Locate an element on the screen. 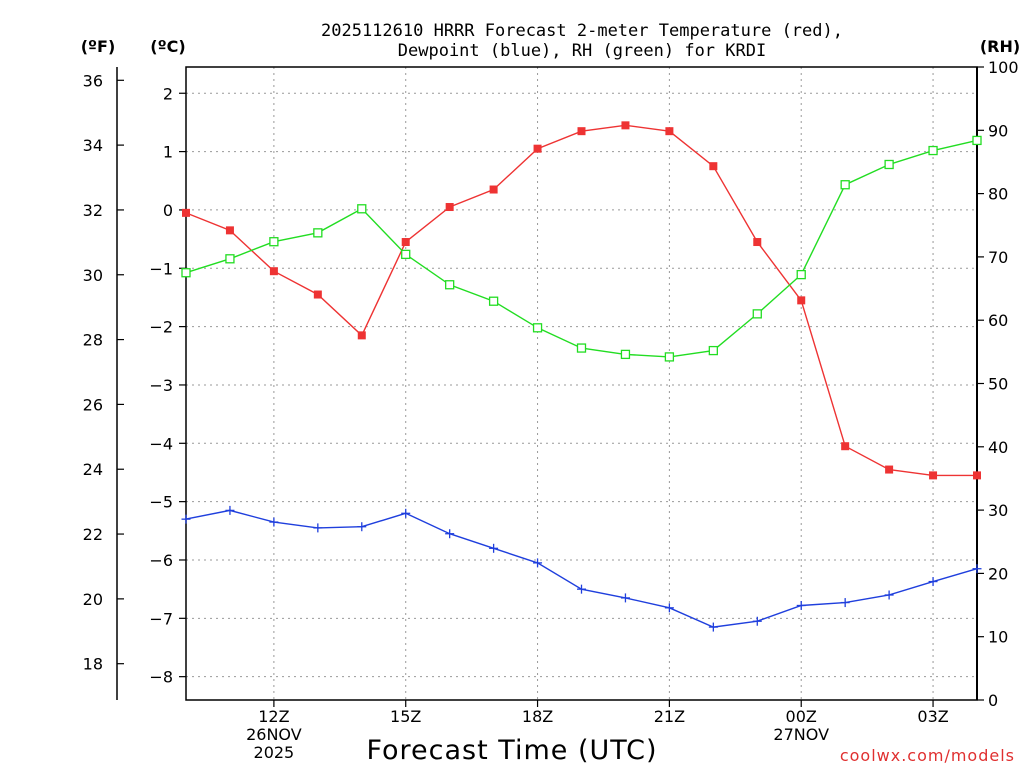 The width and height of the screenshot is (1024, 768). x-axis-label: Forecast Time (UTC) is located at coordinates (511, 750).